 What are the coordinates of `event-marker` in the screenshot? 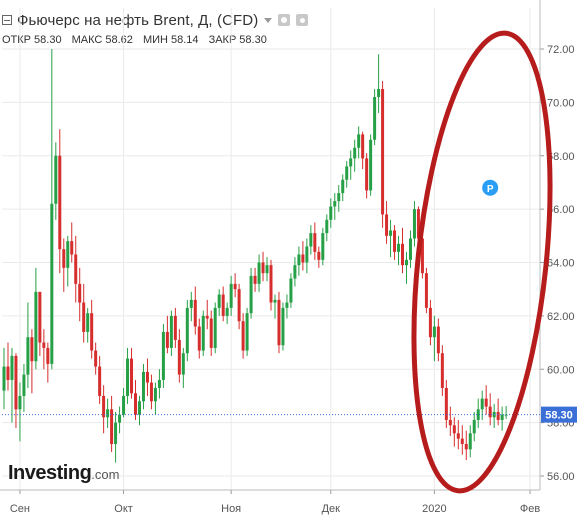 It's located at (490, 187).